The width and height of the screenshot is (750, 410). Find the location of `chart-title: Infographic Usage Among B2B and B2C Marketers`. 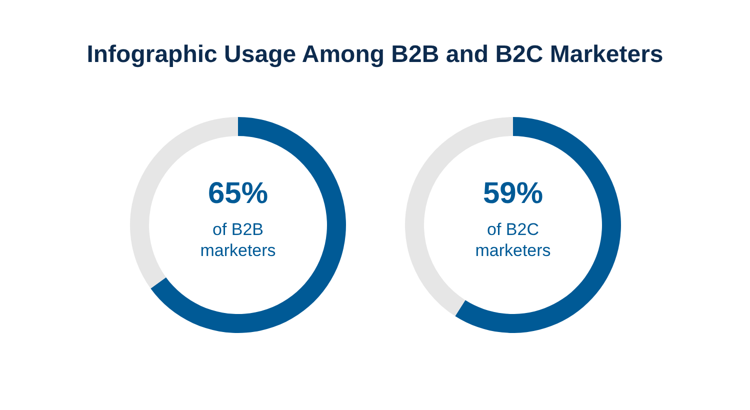

chart-title: Infographic Usage Among B2B and B2C Marketers is located at coordinates (375, 54).